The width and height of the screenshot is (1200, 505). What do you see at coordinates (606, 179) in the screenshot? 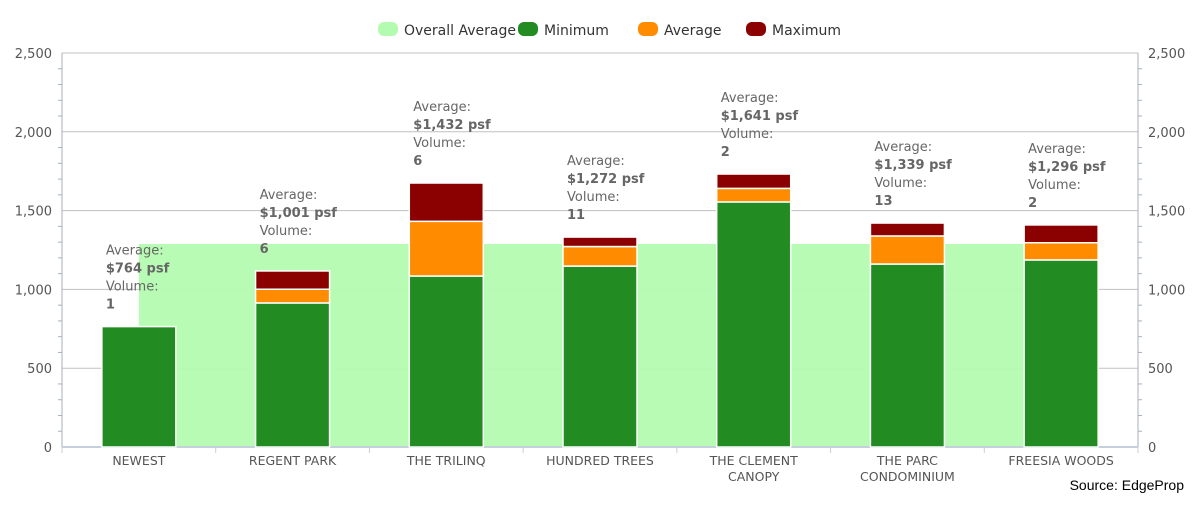
I see `annotation-average-value: $1,272 psf` at bounding box center [606, 179].